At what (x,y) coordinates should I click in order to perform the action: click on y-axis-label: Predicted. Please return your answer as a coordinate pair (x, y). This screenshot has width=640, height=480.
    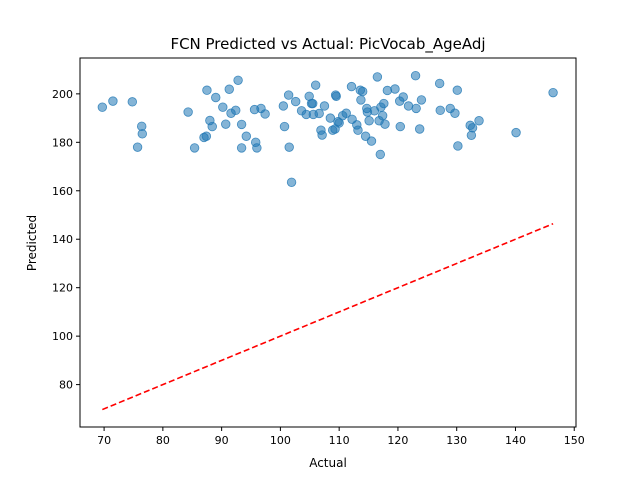
    Looking at the image, I should click on (32, 243).